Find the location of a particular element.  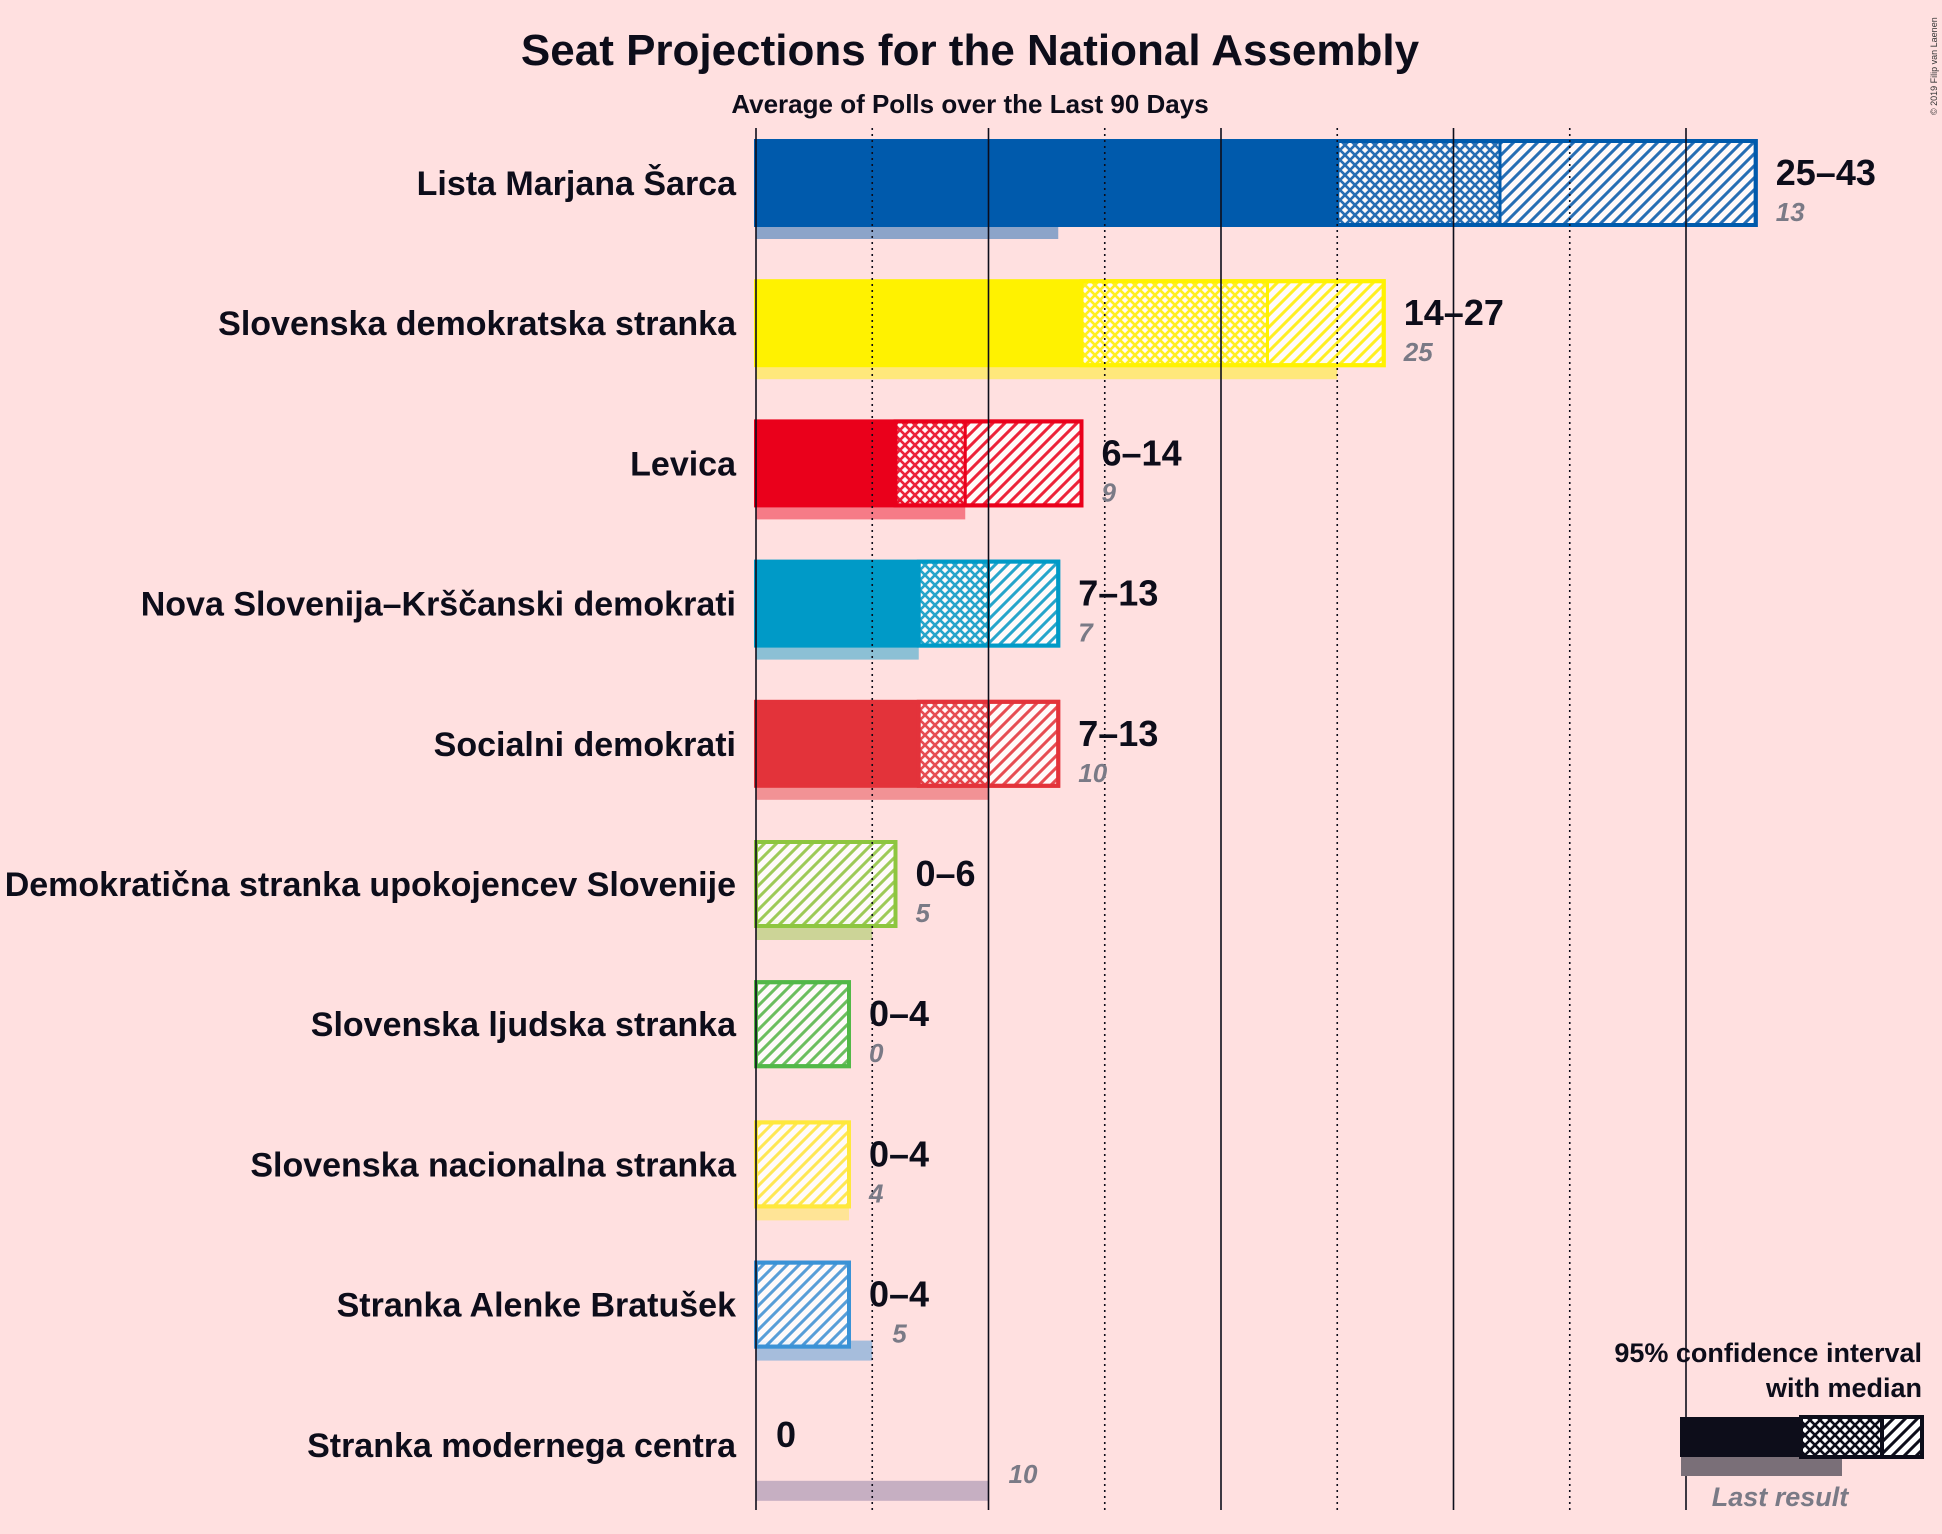

party-label: Slovenska nacionalna stranka is located at coordinates (493, 1165).